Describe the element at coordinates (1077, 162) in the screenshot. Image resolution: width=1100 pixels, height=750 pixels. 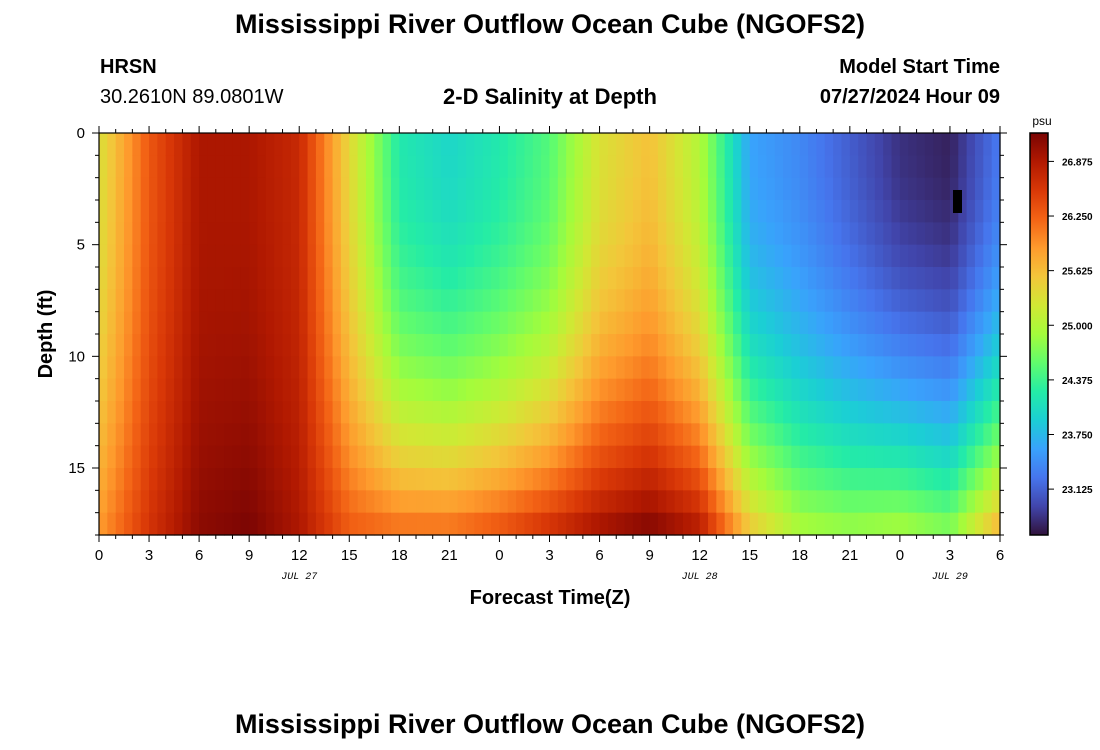
I see `colorbar-label: 26.875` at that location.